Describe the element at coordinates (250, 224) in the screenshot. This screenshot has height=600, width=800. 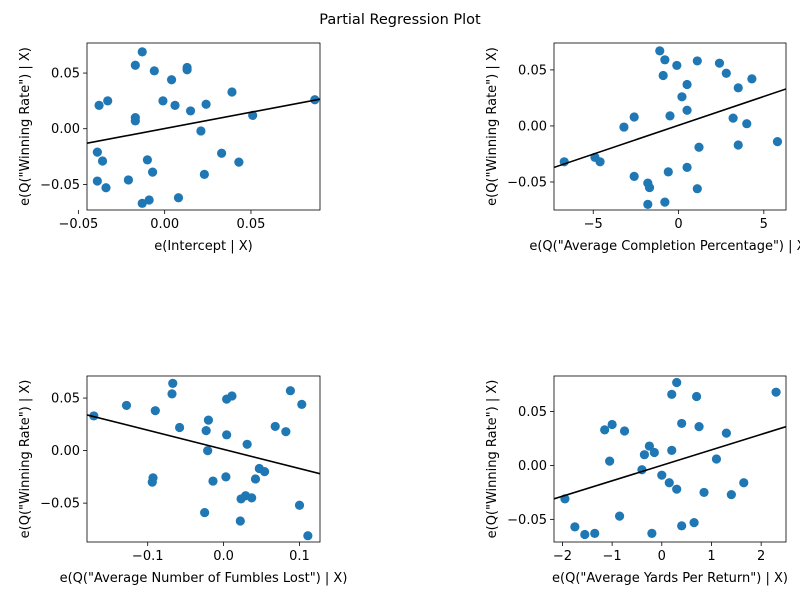
I see `x-tick-label: 0.05` at that location.